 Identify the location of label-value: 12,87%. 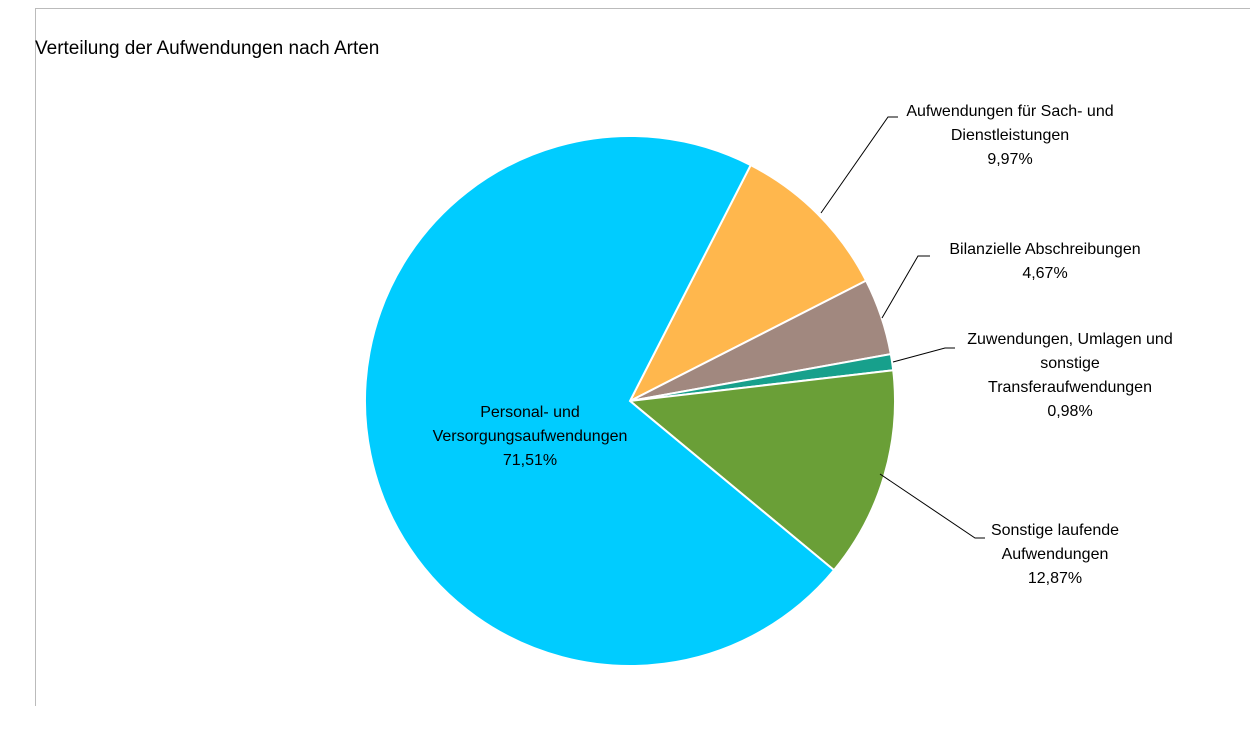
(1055, 578).